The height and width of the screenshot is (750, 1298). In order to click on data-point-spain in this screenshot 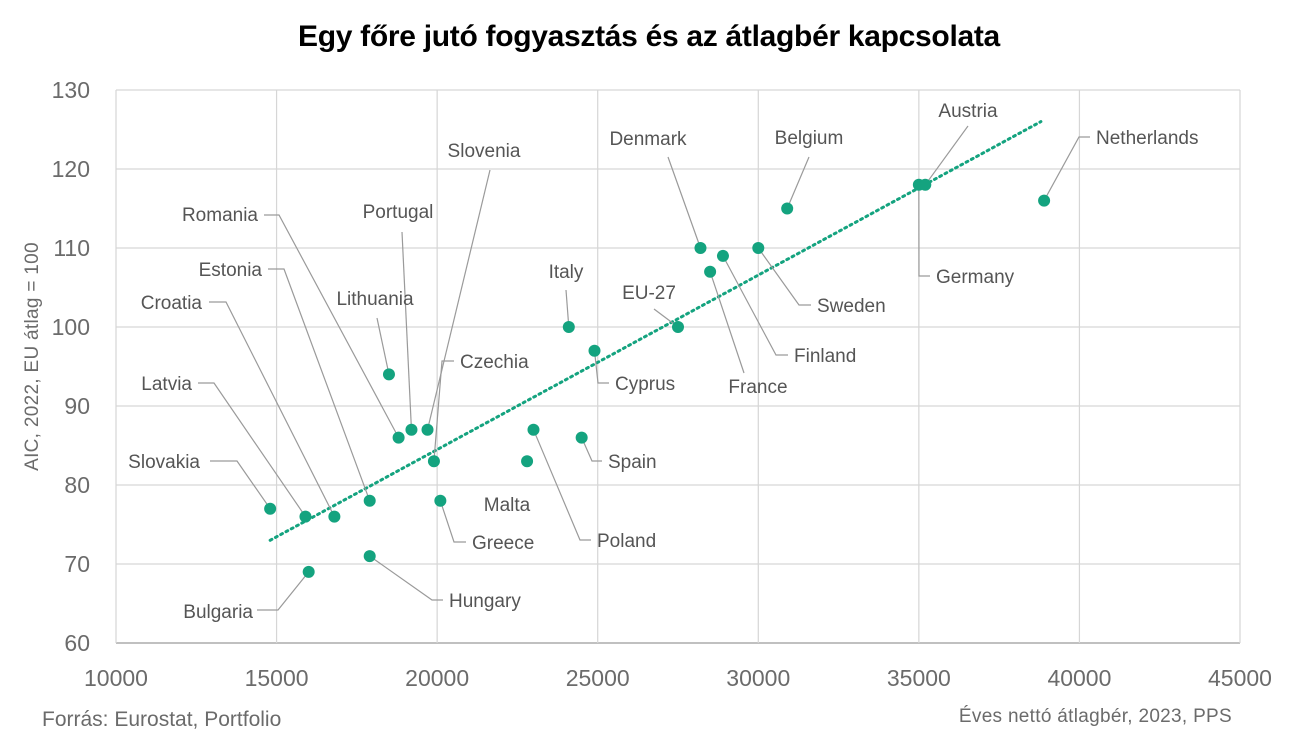, I will do `click(581, 437)`.